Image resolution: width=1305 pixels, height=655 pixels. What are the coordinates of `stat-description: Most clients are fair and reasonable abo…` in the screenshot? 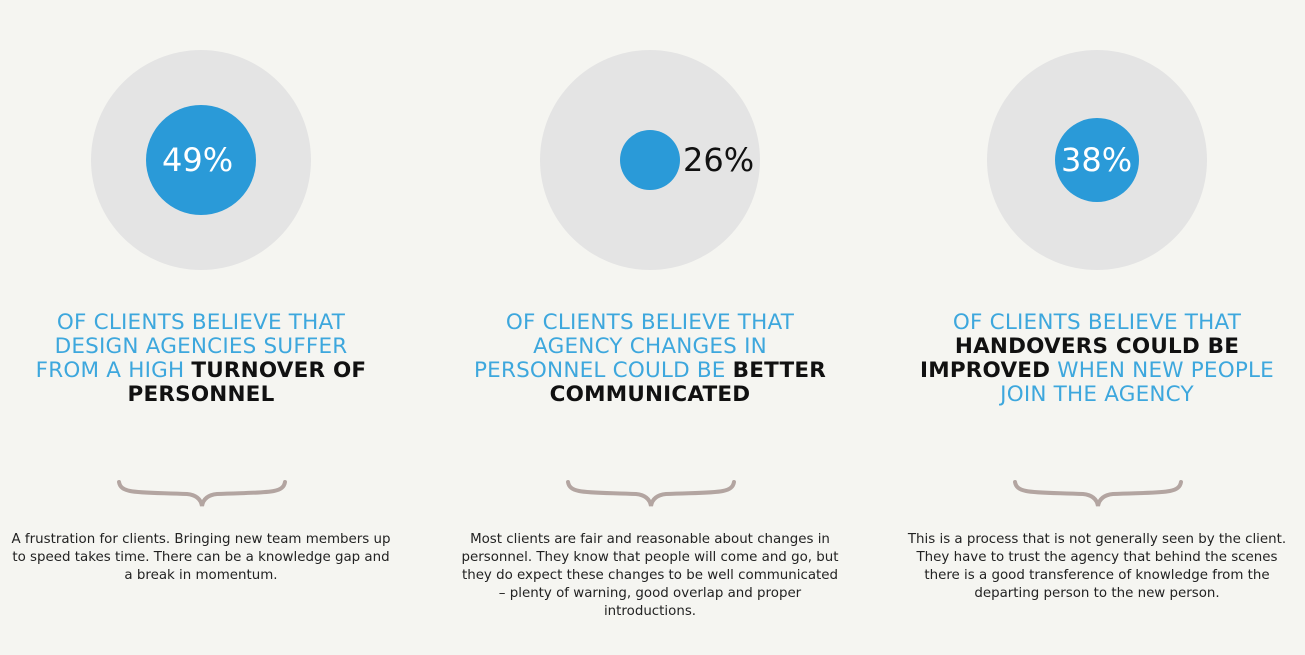 It's located at (650, 575).